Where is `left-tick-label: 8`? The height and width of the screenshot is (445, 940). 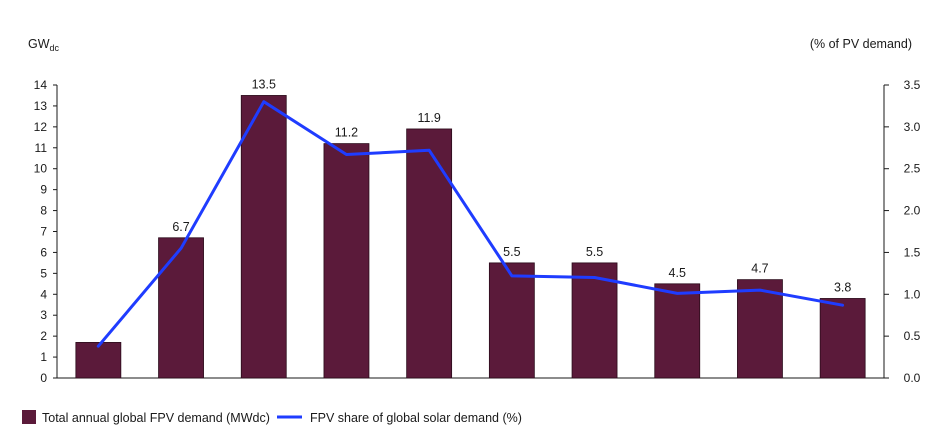 left-tick-label: 8 is located at coordinates (43, 211).